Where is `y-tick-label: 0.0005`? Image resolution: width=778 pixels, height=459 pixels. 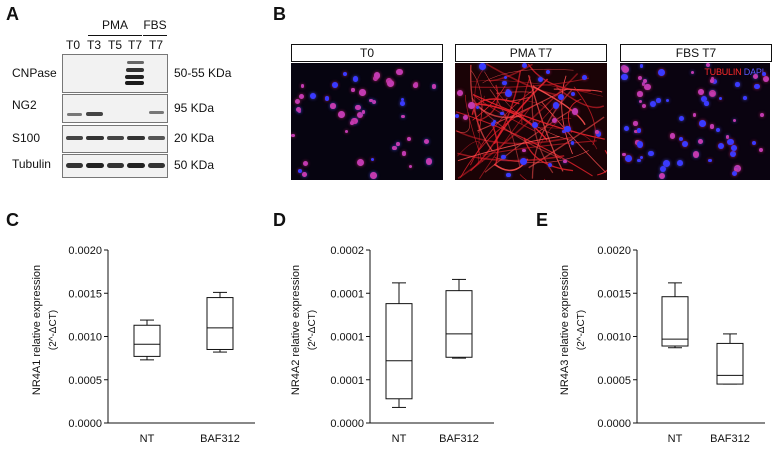
y-tick-label: 0.0005 is located at coordinates (85, 381).